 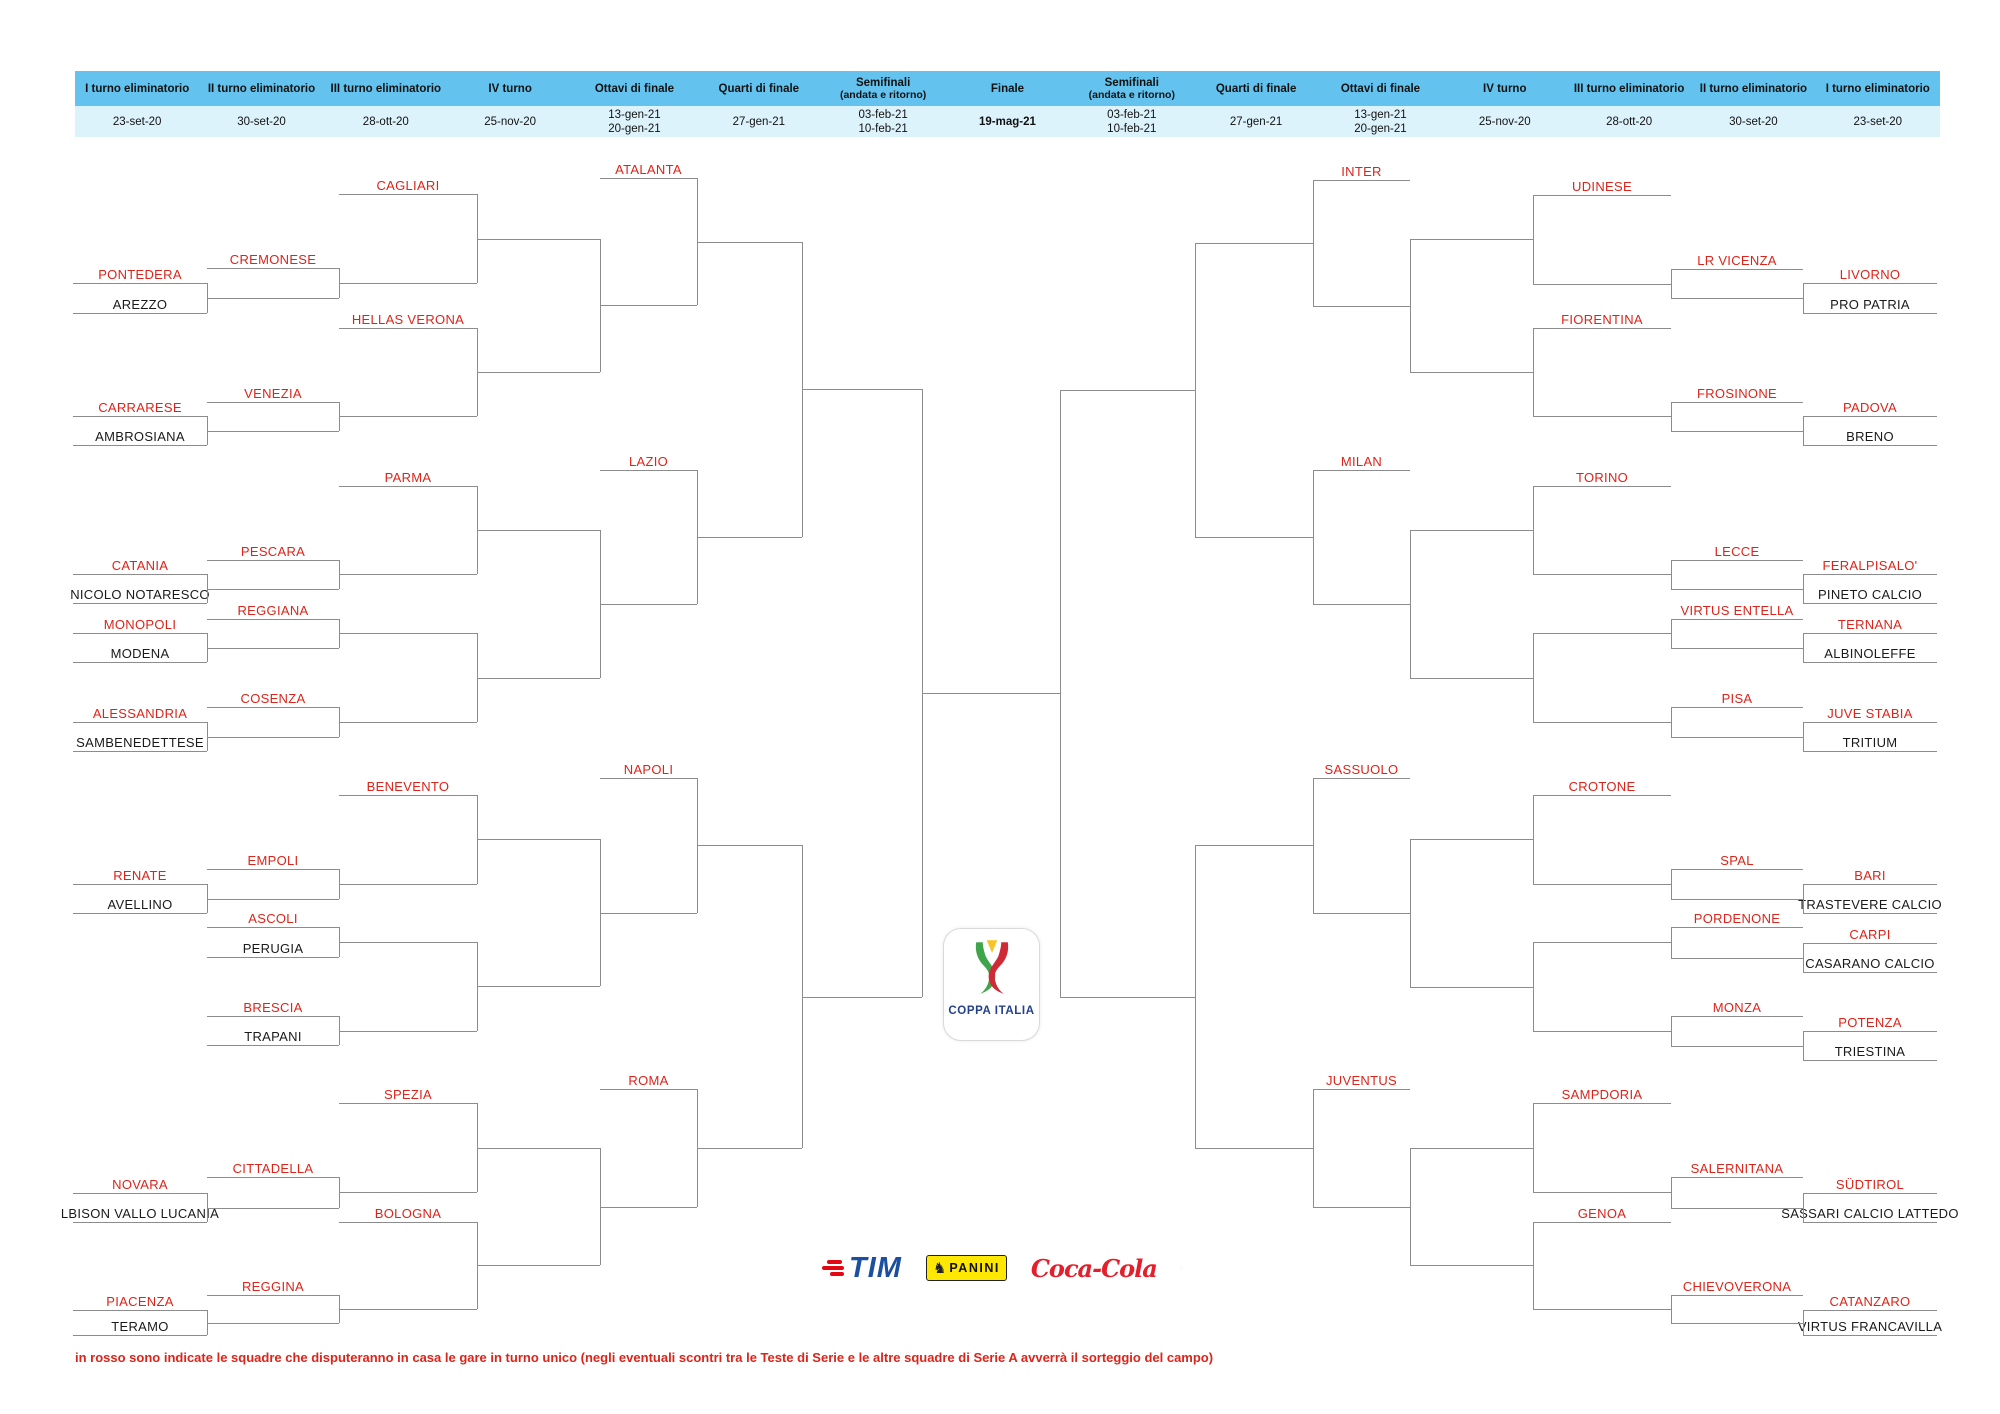 What do you see at coordinates (1256, 121) in the screenshot?
I see `round-date: 27-gen-21` at bounding box center [1256, 121].